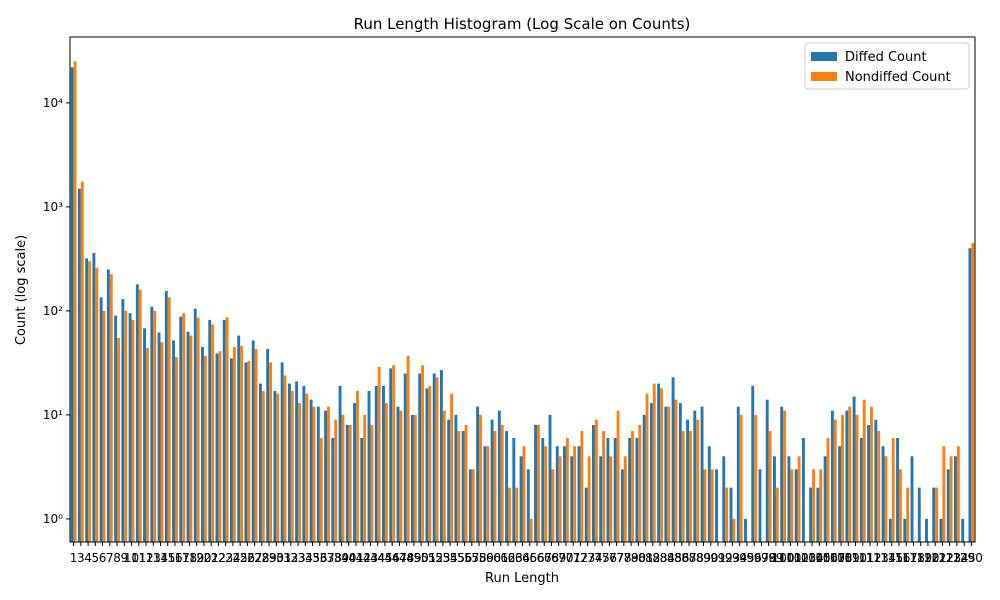  Describe the element at coordinates (124, 558) in the screenshot. I see `x-tick-label: 9` at that location.